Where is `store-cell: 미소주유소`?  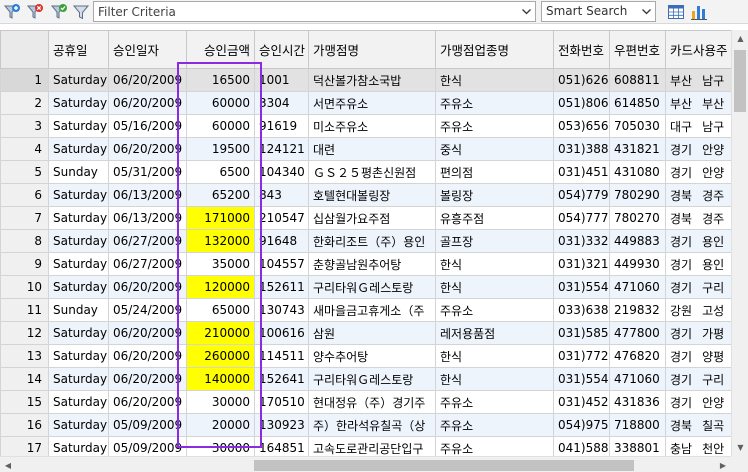 store-cell: 미소주유소 is located at coordinates (372, 126).